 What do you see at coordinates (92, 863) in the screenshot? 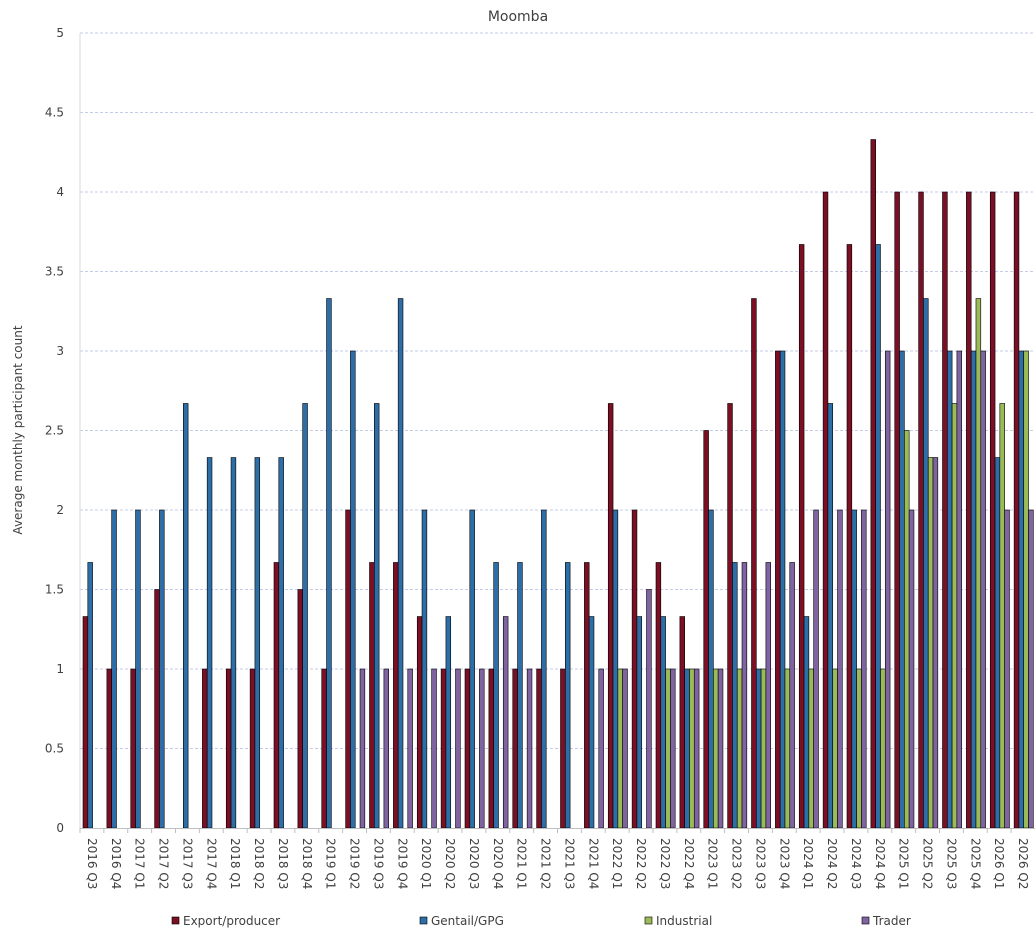
I see `x-tick-label: 2016 Q3` at bounding box center [92, 863].